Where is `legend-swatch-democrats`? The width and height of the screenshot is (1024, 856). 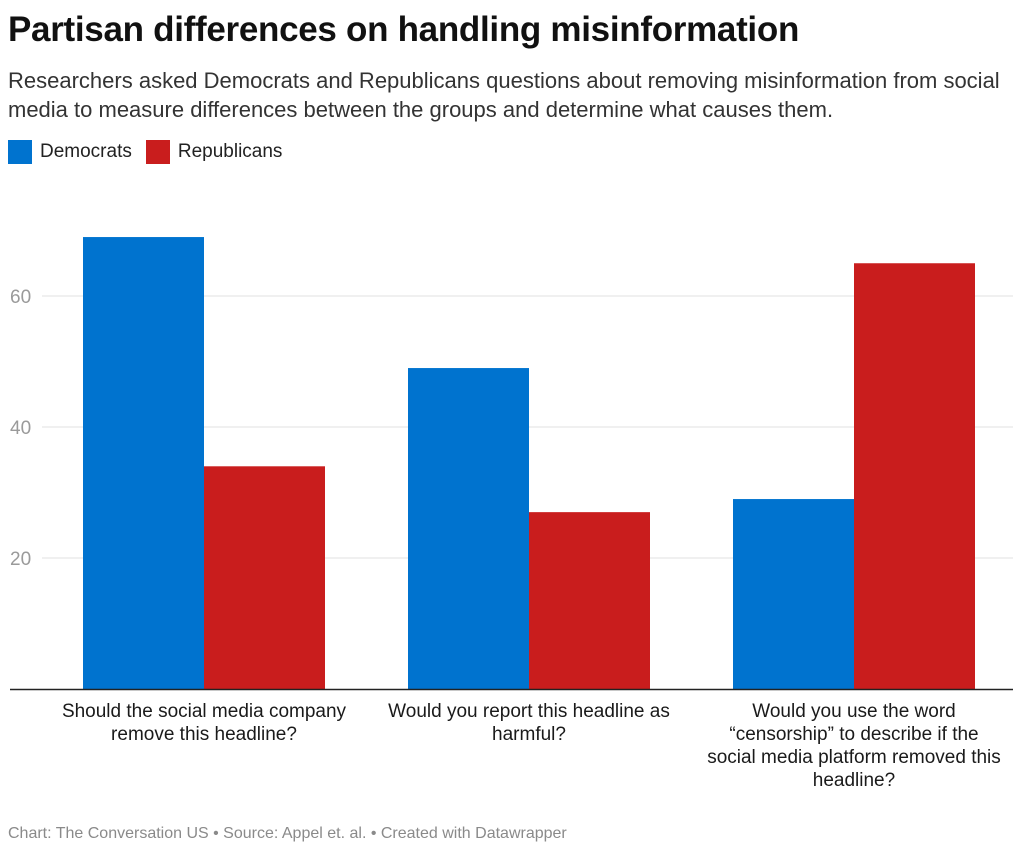 legend-swatch-democrats is located at coordinates (20, 152).